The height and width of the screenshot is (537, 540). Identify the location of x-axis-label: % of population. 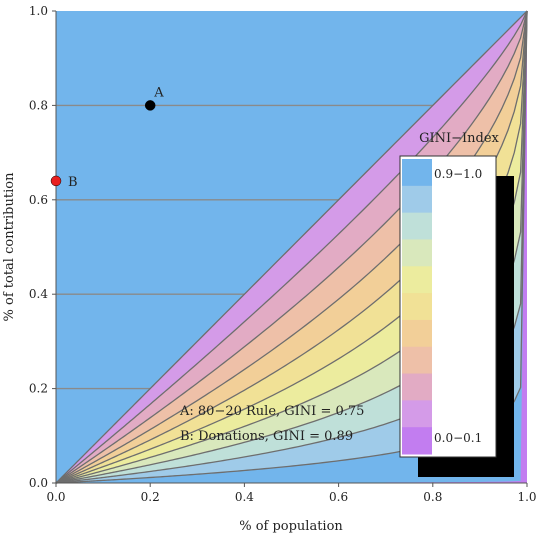
(291, 526).